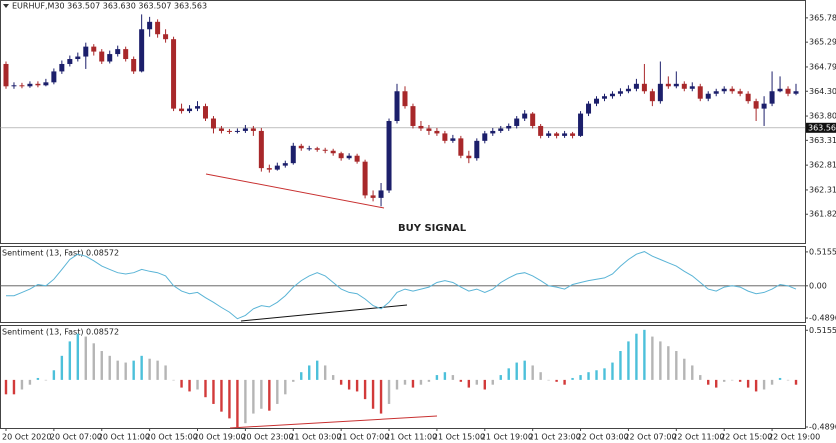 The height and width of the screenshot is (443, 836). Describe the element at coordinates (267, 437) in the screenshot. I see `x-tick-label: 20 Oct 23:00` at that location.